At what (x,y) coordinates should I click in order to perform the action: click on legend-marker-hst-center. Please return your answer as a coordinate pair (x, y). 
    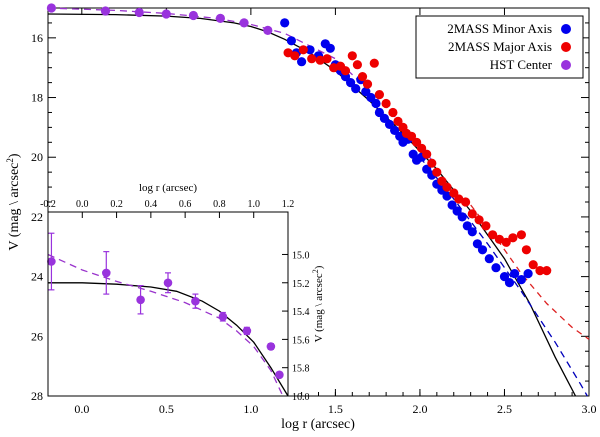
    Looking at the image, I should click on (566, 65).